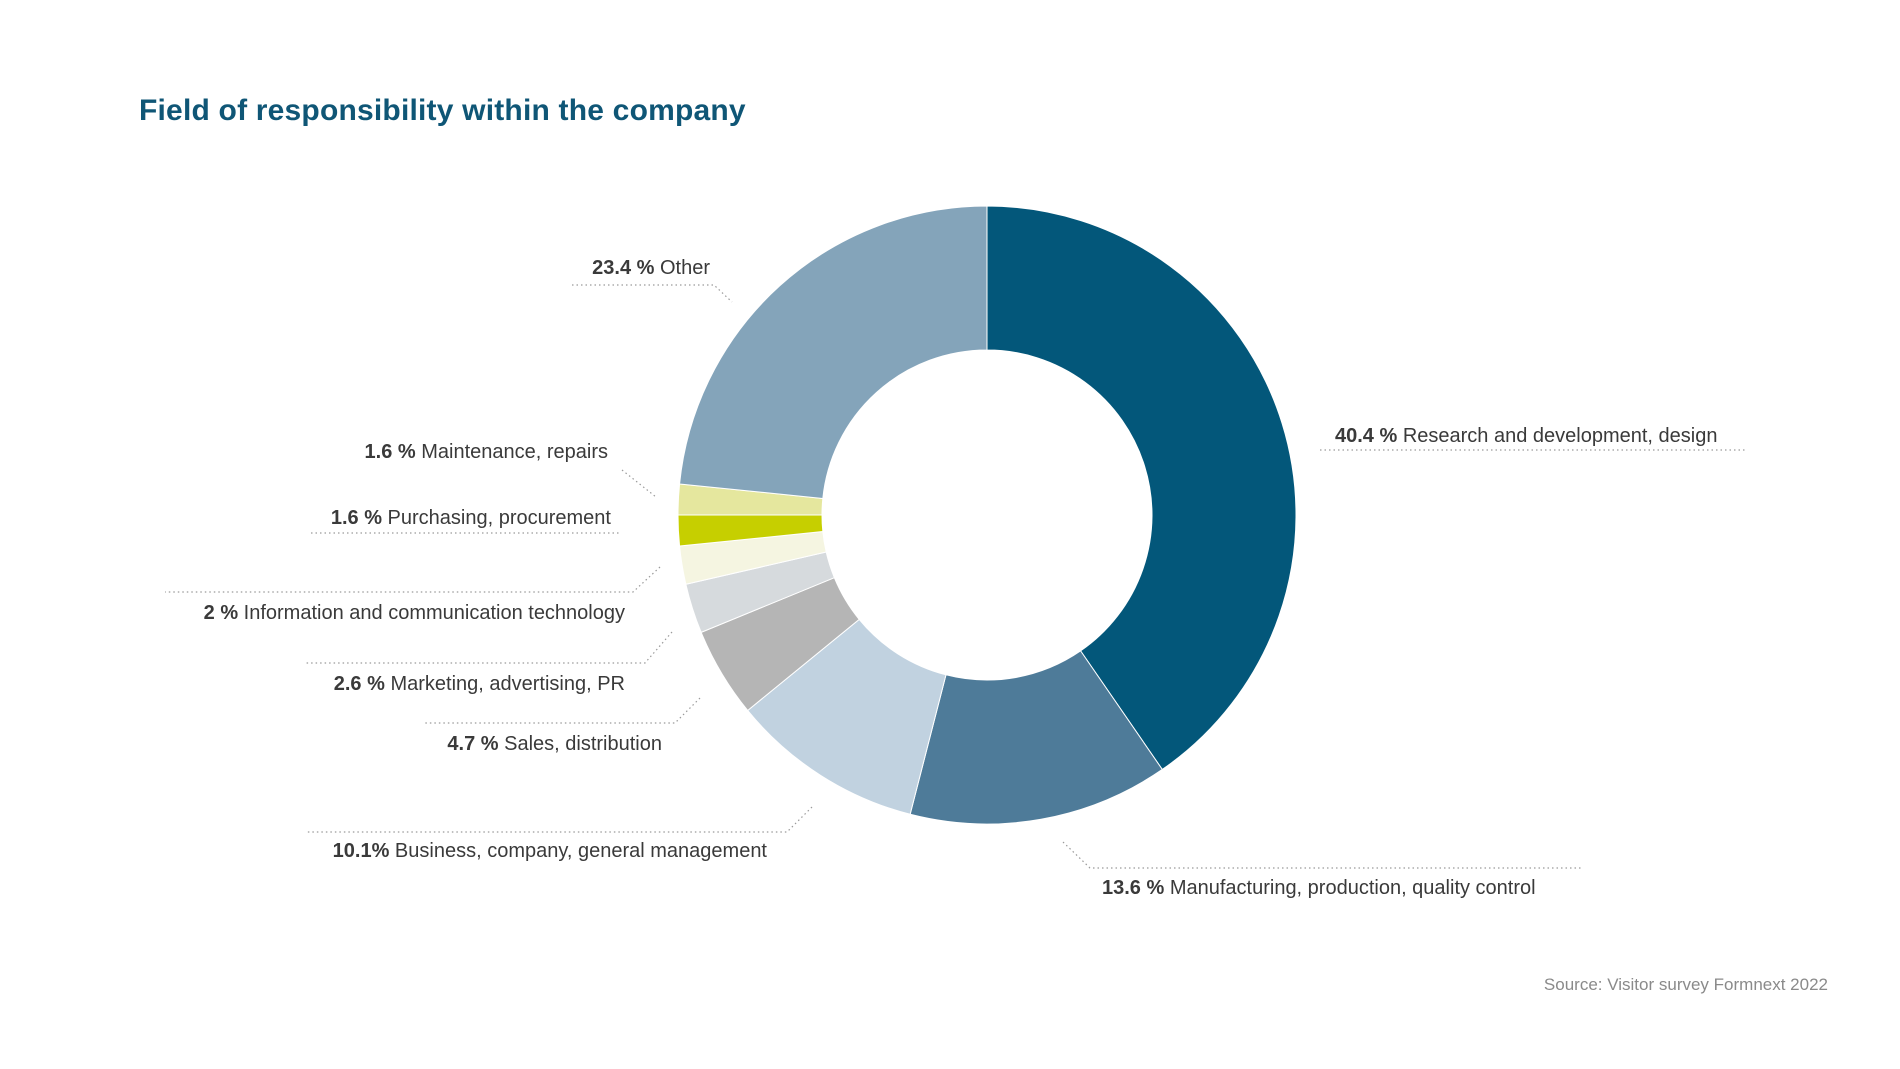 Image resolution: width=1900 pixels, height=1069 pixels. What do you see at coordinates (1685, 984) in the screenshot?
I see `source-note: Source: Visitor survey Formnext 2022` at bounding box center [1685, 984].